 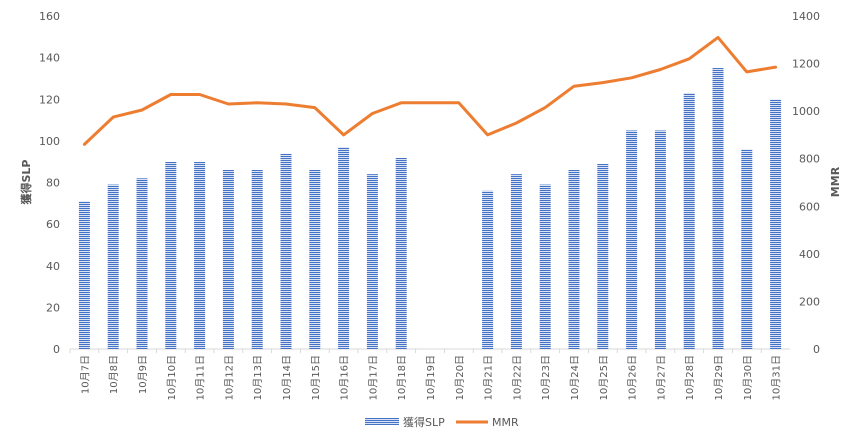 What do you see at coordinates (690, 377) in the screenshot?
I see `x-tick-label: 10月28日` at bounding box center [690, 377].